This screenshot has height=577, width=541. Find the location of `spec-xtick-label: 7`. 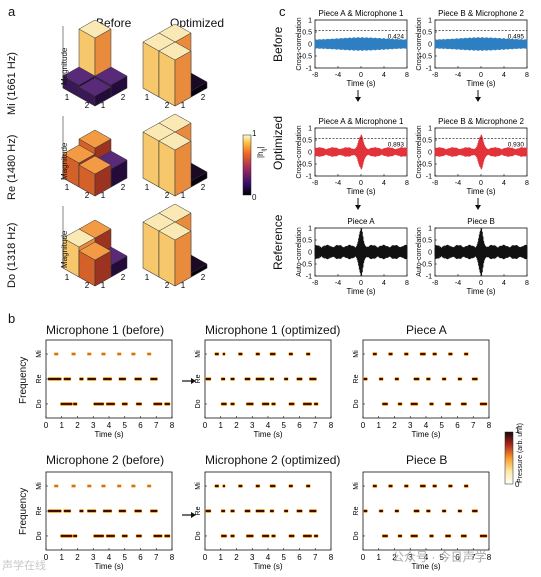

spec-xtick-label: 7 is located at coordinates (156, 425).